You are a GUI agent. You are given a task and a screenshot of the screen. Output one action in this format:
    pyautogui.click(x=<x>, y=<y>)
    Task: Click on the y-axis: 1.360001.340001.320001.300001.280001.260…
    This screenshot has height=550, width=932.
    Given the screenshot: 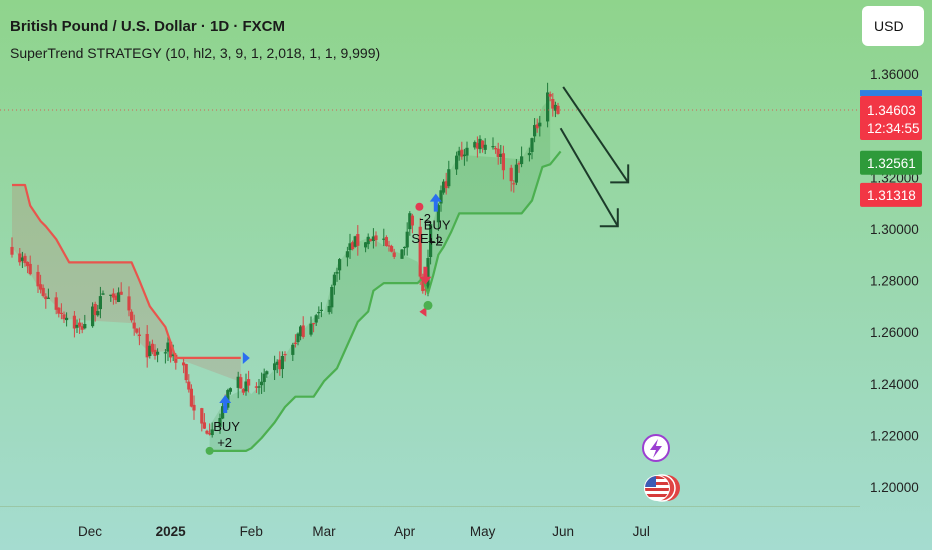 What is the action you would take?
    pyautogui.click(x=894, y=281)
    